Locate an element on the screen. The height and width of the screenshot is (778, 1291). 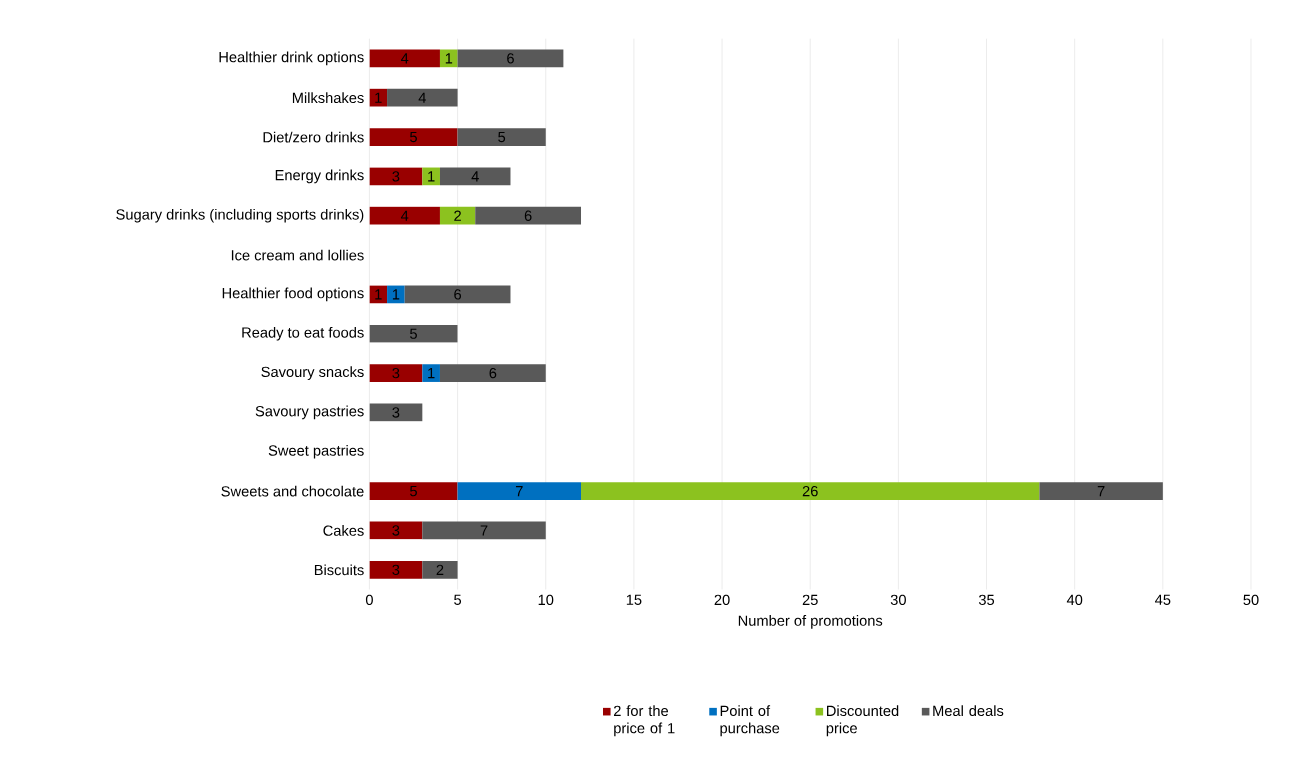
y-tick-label: Sugary drinks (including sports drinks) is located at coordinates (240, 216).